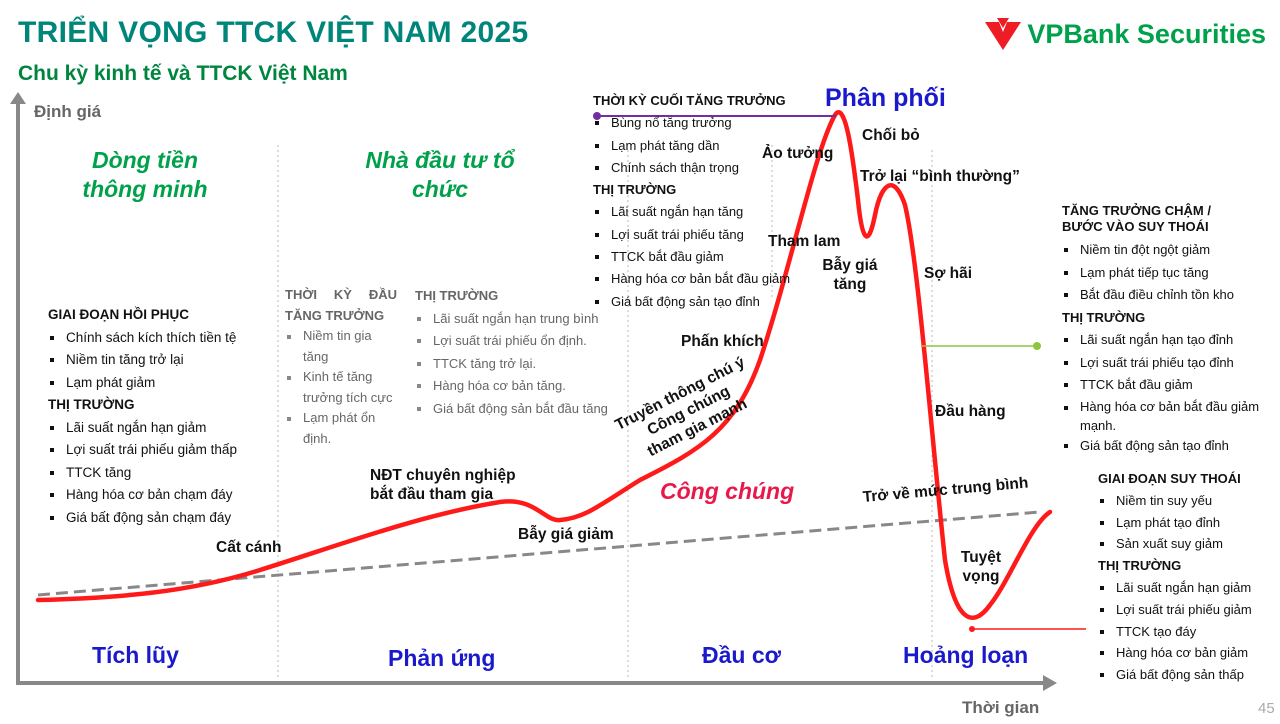  I want to click on label-euphoria: Phấn khích, so click(722, 341).